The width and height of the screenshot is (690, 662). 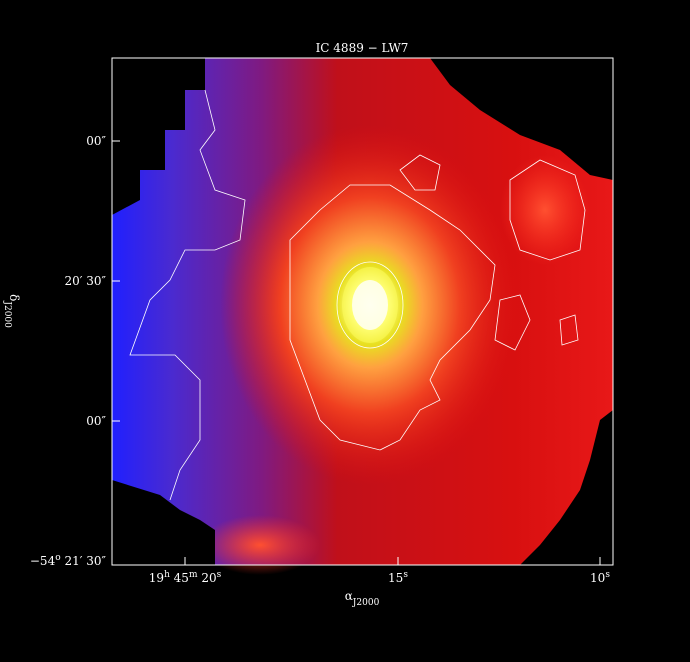 What do you see at coordinates (156, 578) in the screenshot?
I see `label-part: 19` at bounding box center [156, 578].